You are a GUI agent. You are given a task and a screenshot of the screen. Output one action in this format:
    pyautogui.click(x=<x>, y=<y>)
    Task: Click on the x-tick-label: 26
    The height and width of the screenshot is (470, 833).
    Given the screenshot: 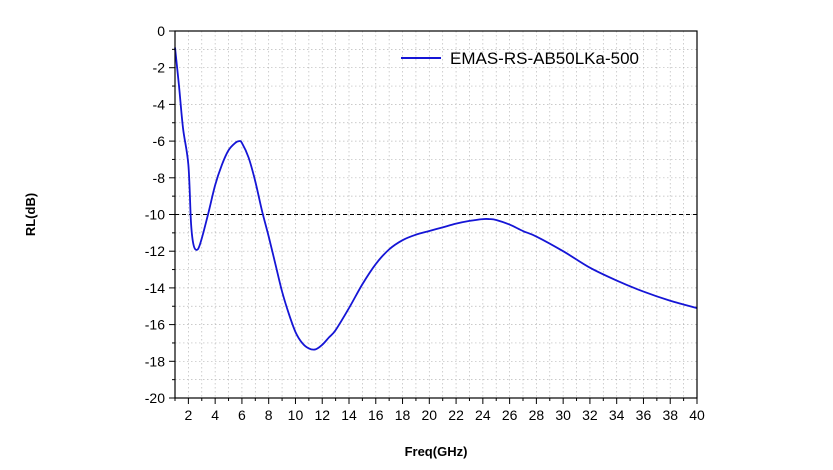 What is the action you would take?
    pyautogui.click(x=510, y=415)
    